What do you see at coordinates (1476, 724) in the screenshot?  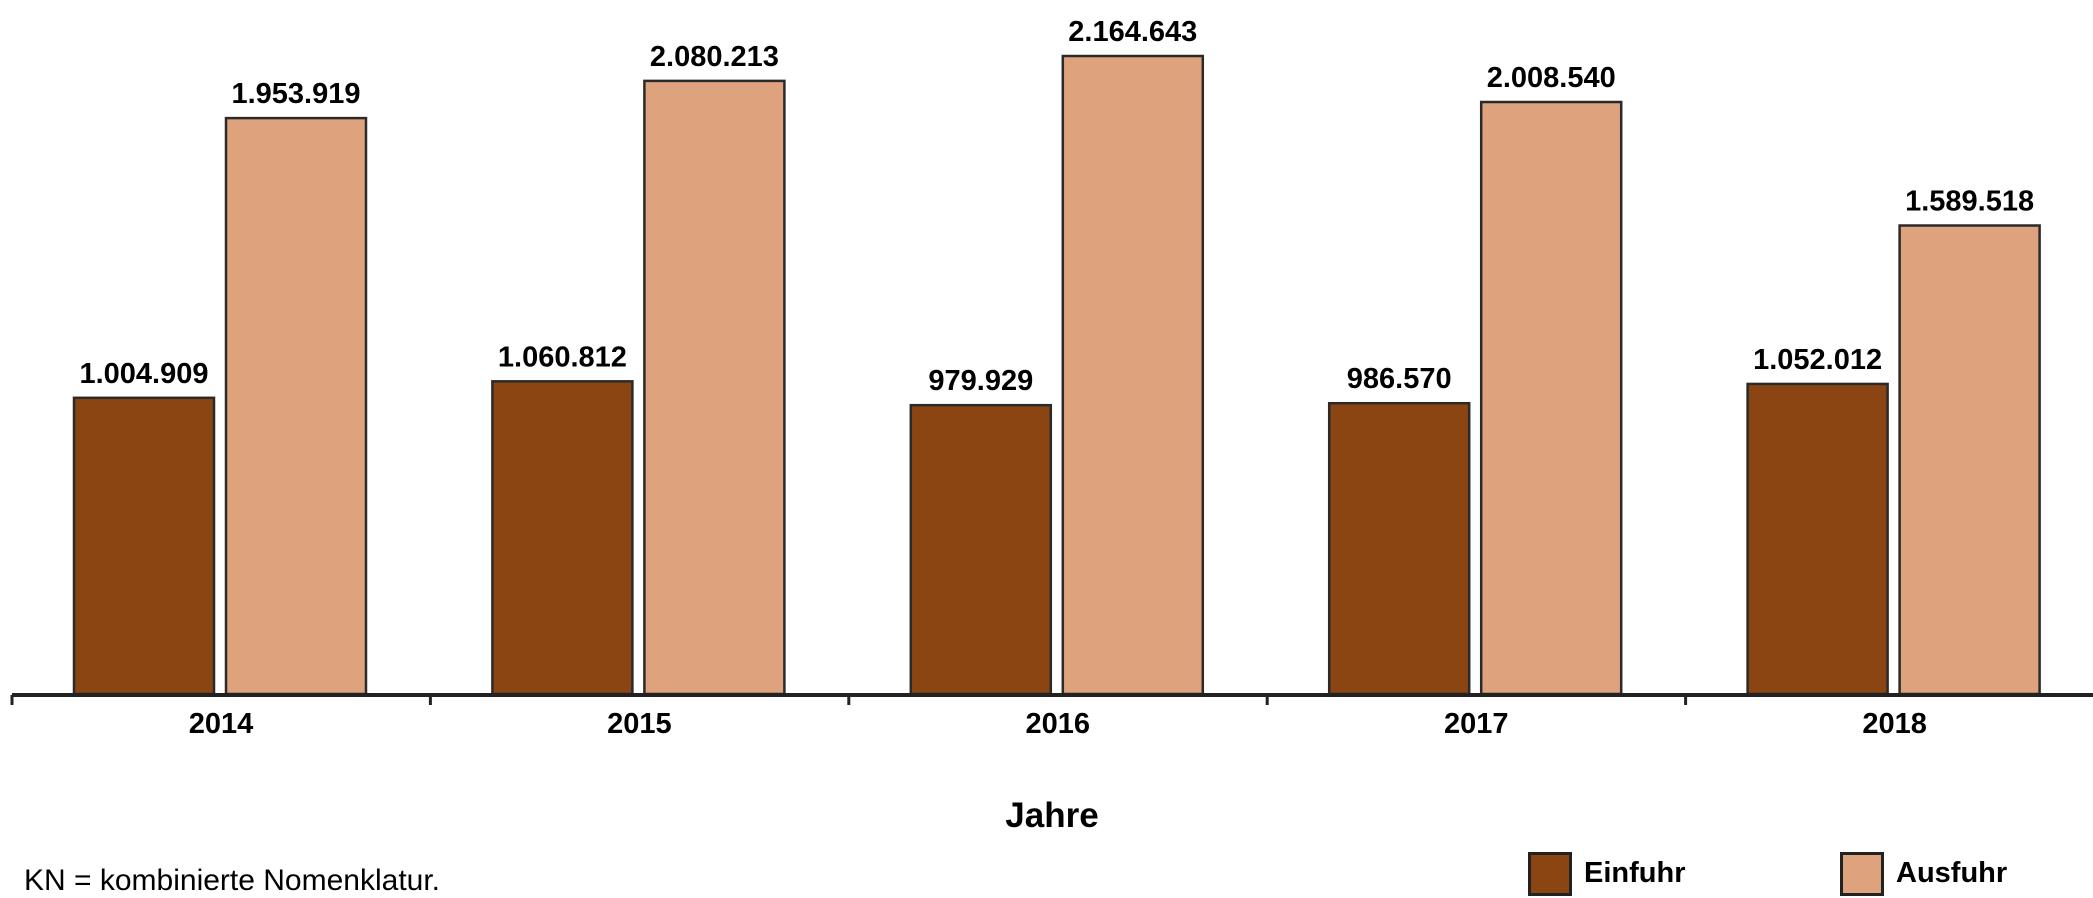 I see `x-tick-label-2017: 2017` at bounding box center [1476, 724].